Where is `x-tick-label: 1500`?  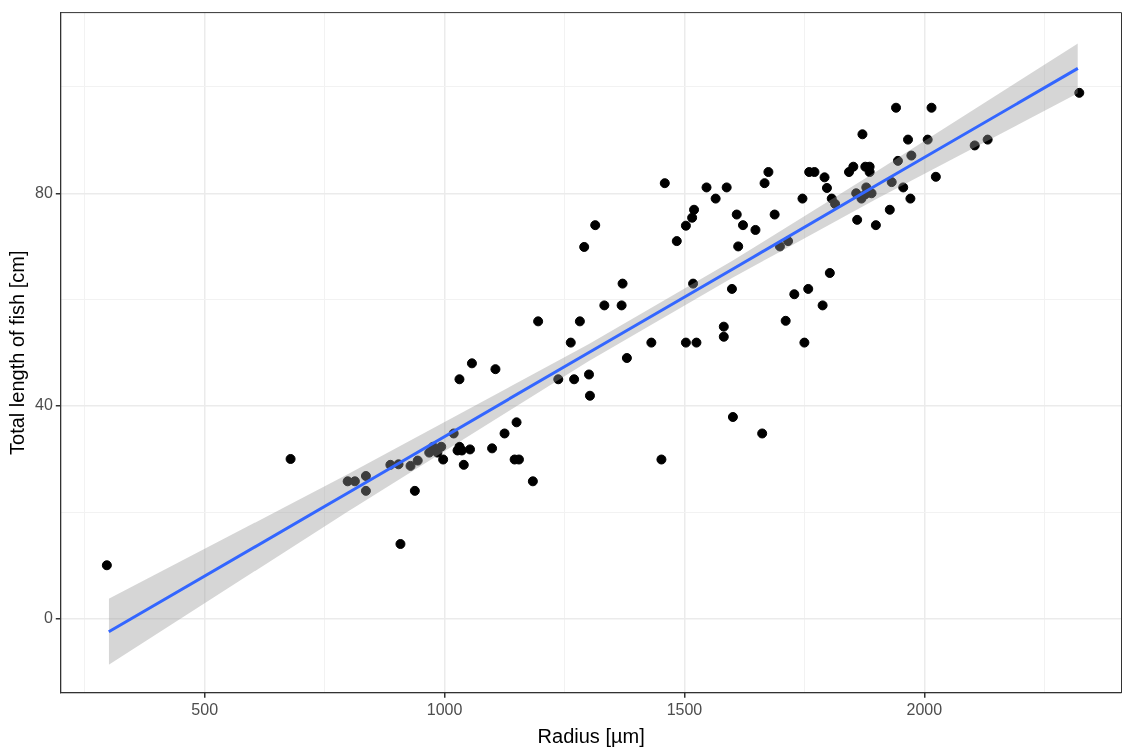
x-tick-label: 1500 is located at coordinates (684, 709).